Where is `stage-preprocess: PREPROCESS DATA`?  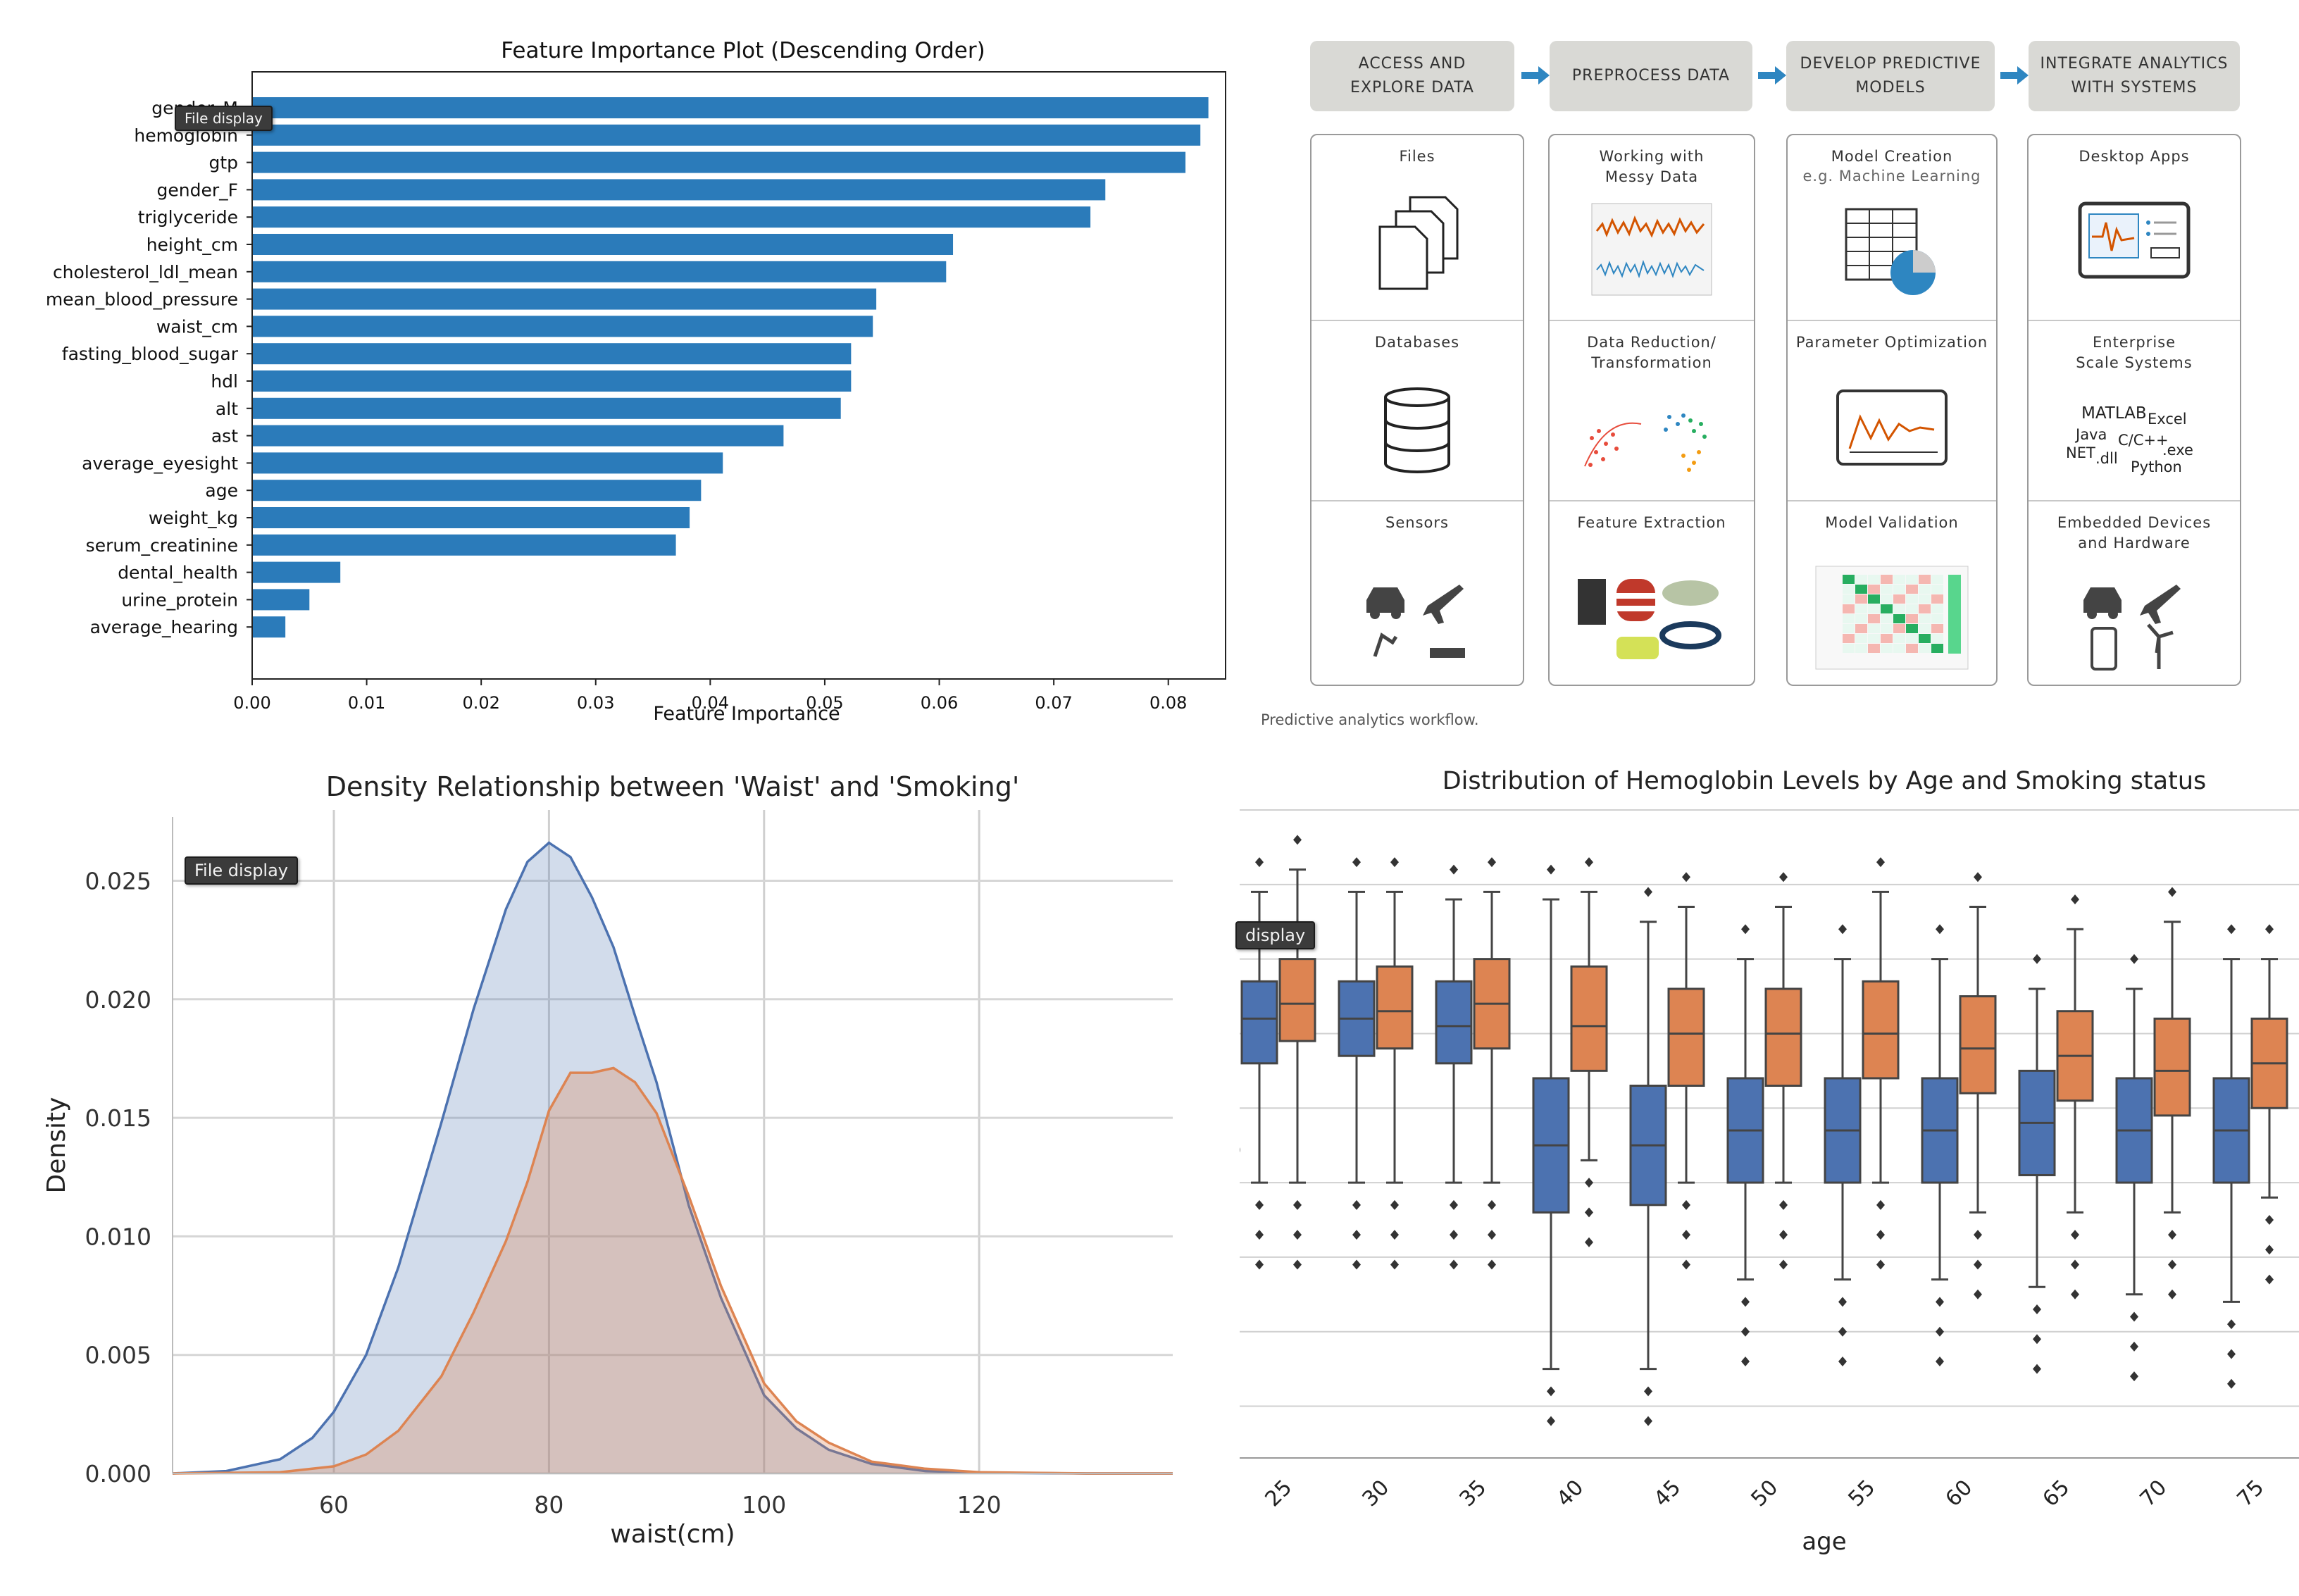 stage-preprocess: PREPROCESS DATA is located at coordinates (1651, 76).